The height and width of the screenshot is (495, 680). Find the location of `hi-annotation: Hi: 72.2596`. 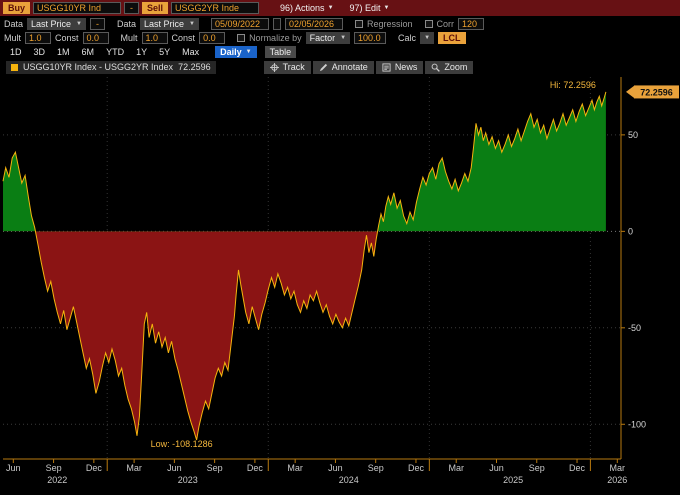

hi-annotation: Hi: 72.2596 is located at coordinates (573, 85).